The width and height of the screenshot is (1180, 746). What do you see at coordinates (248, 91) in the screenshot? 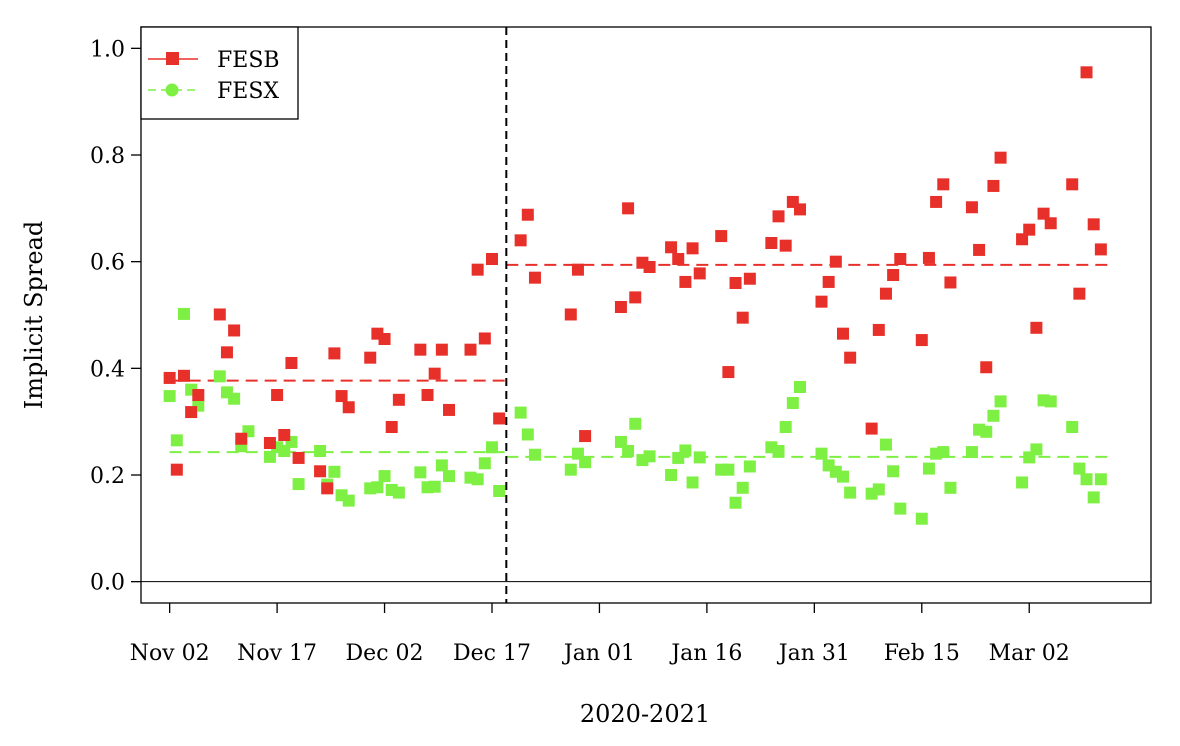
I see `legend-label-fesx: FESX` at bounding box center [248, 91].